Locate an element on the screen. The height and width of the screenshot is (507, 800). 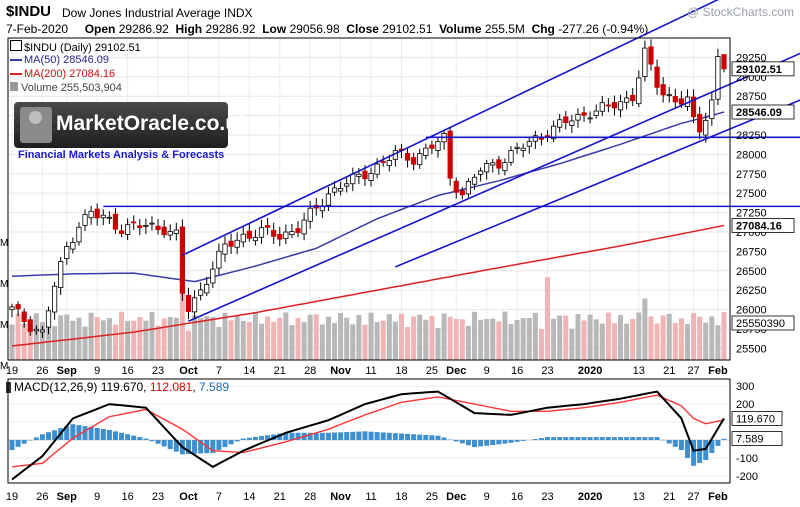
macd-tick-label: 200 is located at coordinates (745, 405).